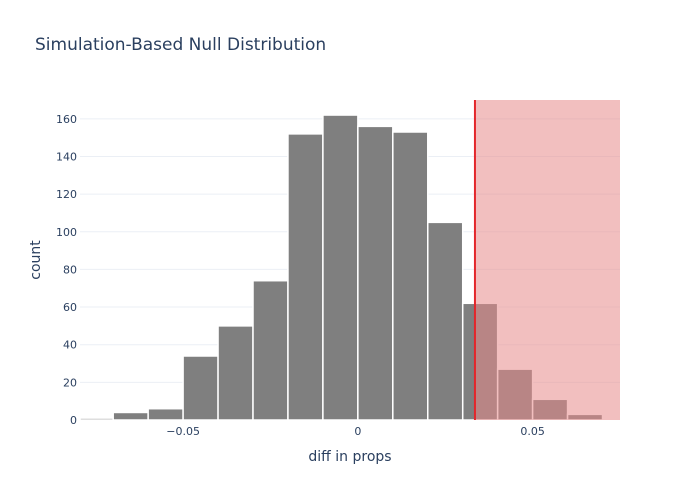 The width and height of the screenshot is (700, 500). What do you see at coordinates (73, 420) in the screenshot?
I see `y-tick-label: 0` at bounding box center [73, 420].